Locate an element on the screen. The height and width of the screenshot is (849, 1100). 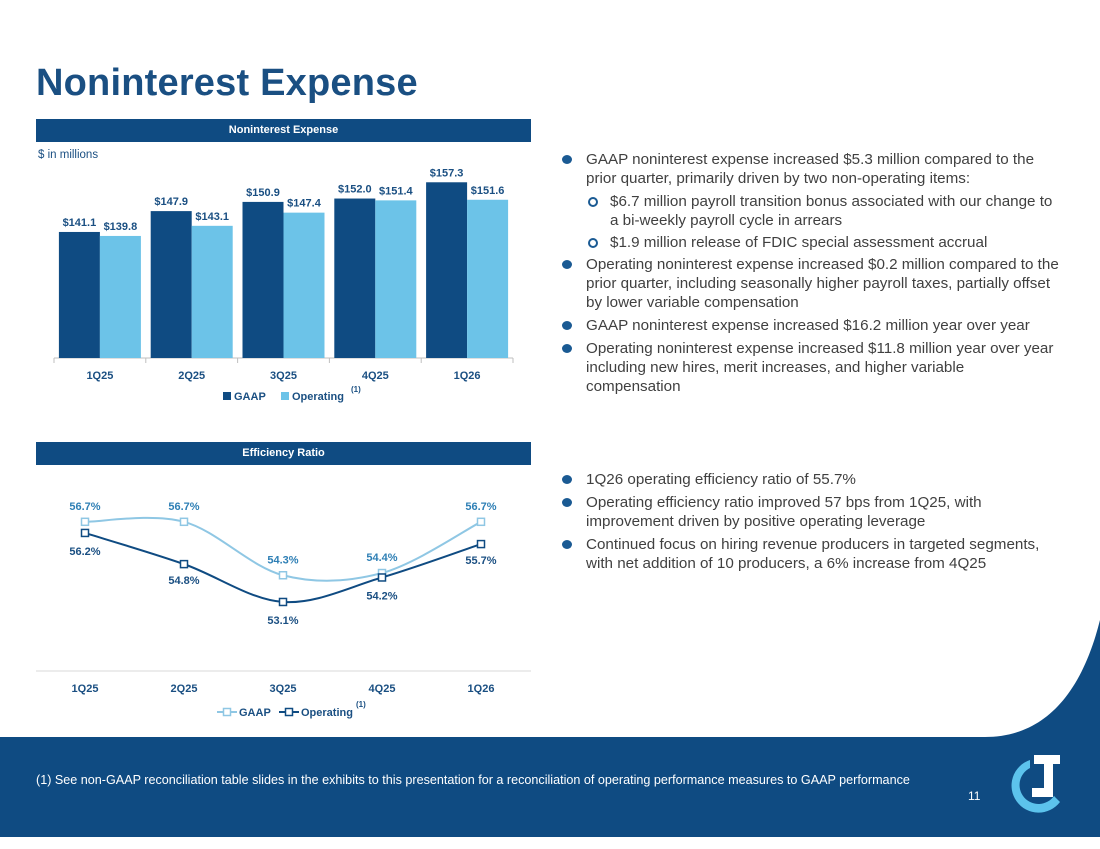
company-logo is located at coordinates (1035, 784).